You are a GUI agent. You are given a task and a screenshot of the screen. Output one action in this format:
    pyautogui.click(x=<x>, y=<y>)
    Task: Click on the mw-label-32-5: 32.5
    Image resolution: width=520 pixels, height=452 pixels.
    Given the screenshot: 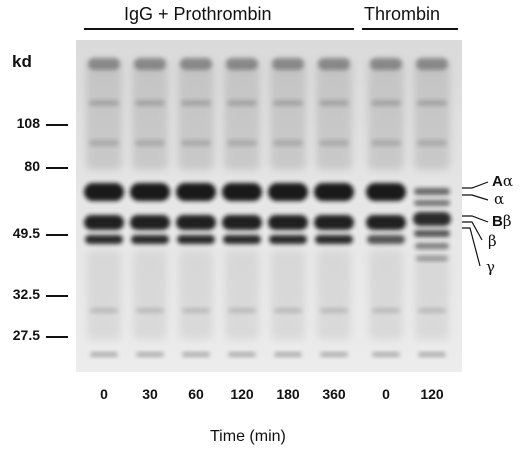 What is the action you would take?
    pyautogui.click(x=26, y=294)
    